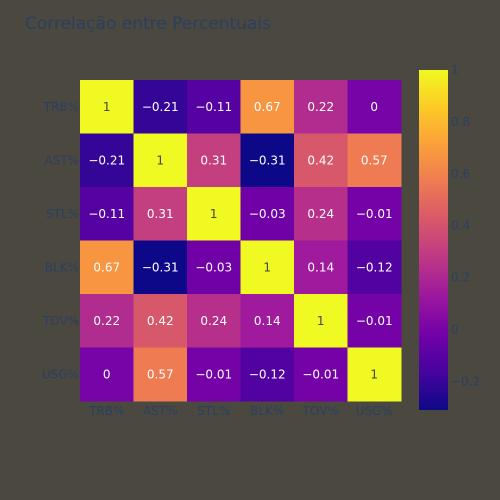  I want to click on colorbar-tick-labels: −0.2 0 0.2 0.4 0.6 0.8 1, so click(465, 225).